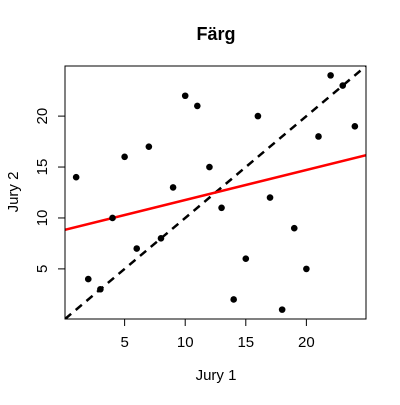  What do you see at coordinates (215, 34) in the screenshot?
I see `chart-title: Färg` at bounding box center [215, 34].